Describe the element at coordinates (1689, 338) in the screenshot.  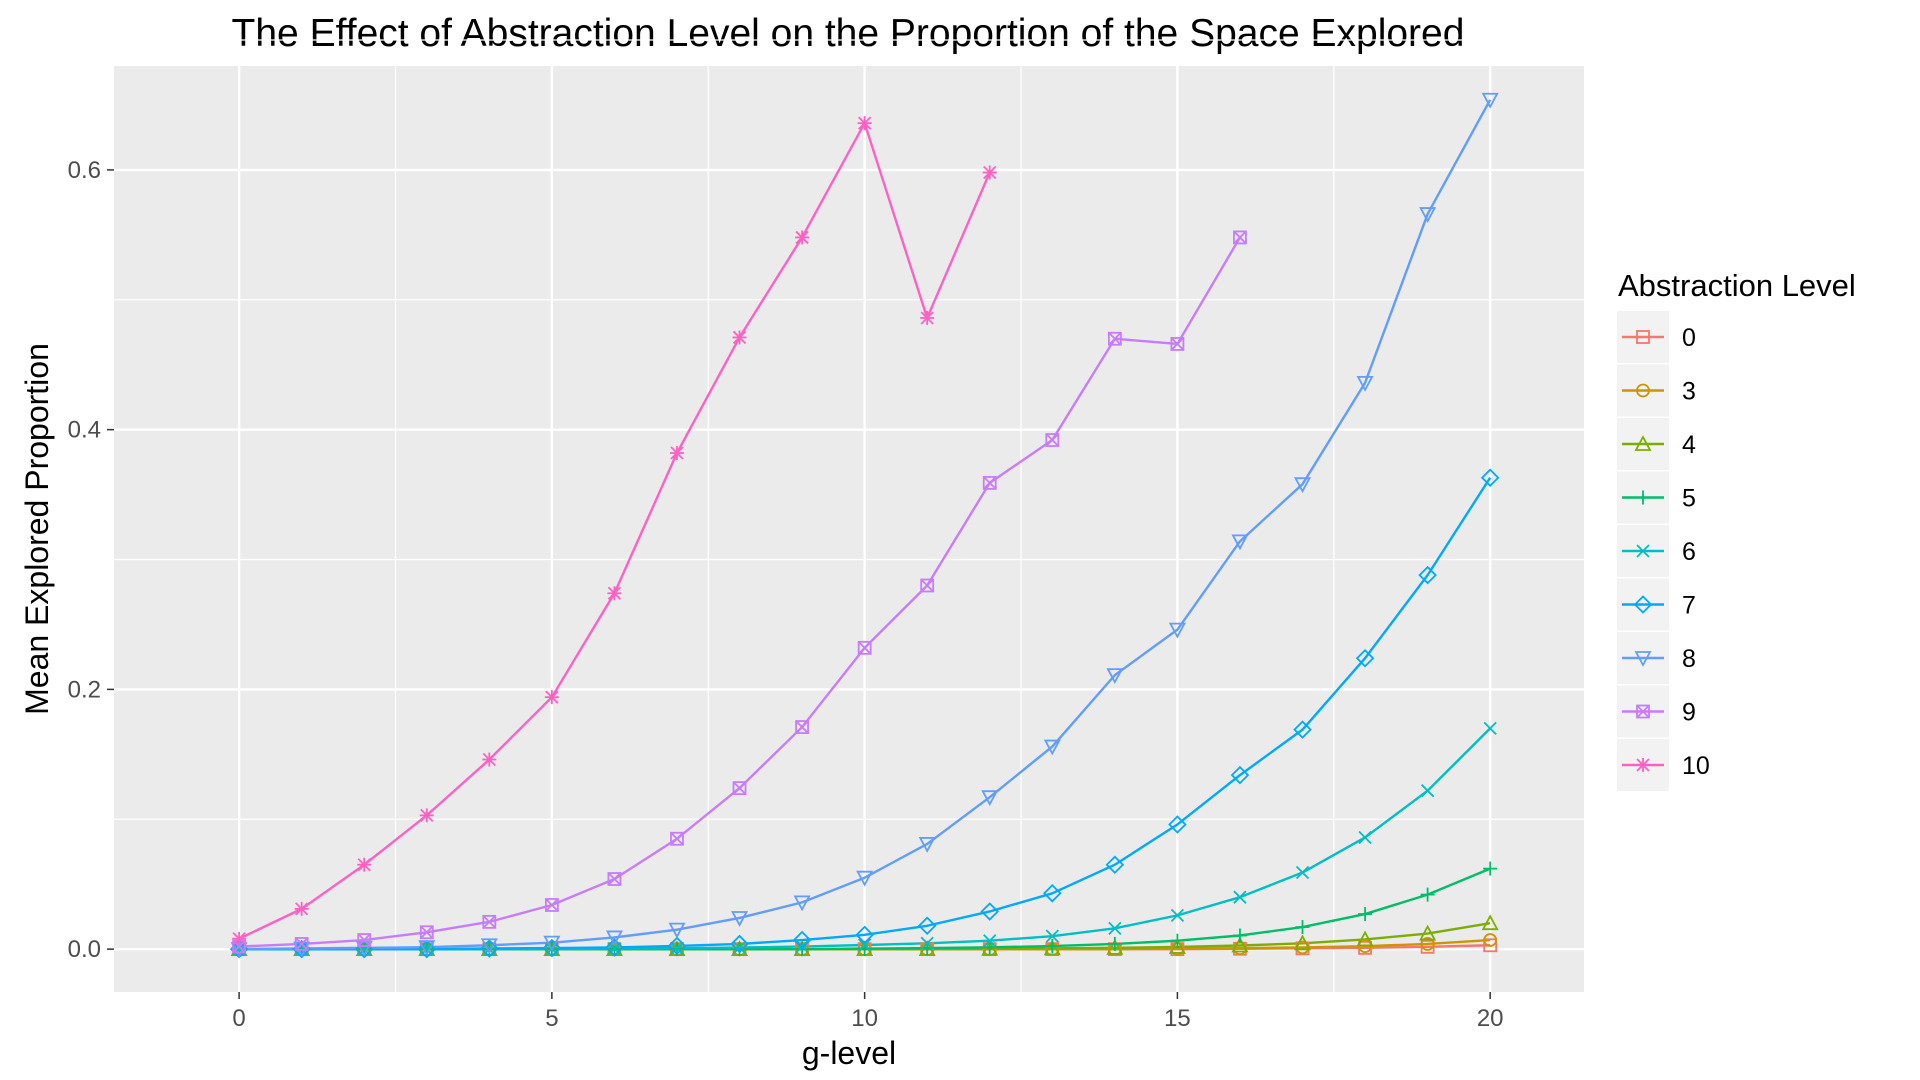
I see `legend-label: 0` at that location.